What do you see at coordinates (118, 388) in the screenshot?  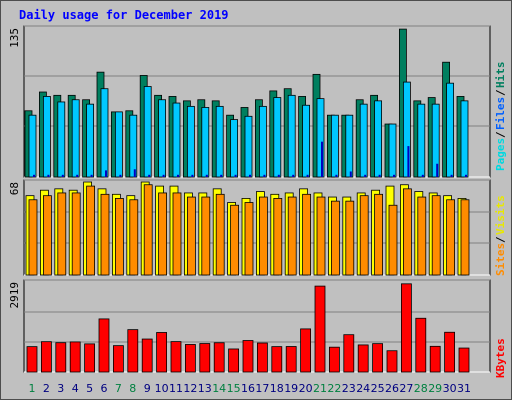 I see `day-label: 7` at bounding box center [118, 388].